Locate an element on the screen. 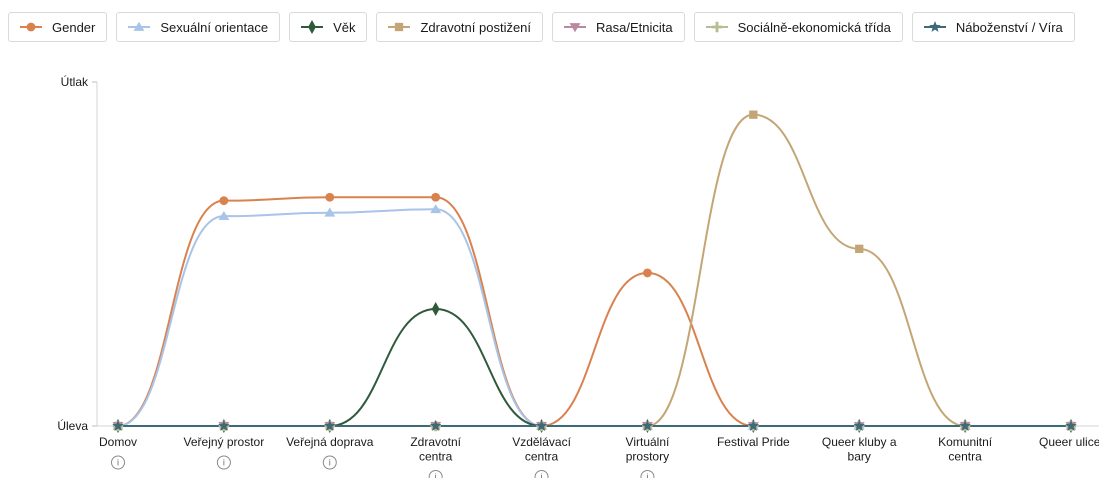 The width and height of the screenshot is (1099, 478). legend-item-sexualni-orientace: Sexuální orientace is located at coordinates (198, 27).